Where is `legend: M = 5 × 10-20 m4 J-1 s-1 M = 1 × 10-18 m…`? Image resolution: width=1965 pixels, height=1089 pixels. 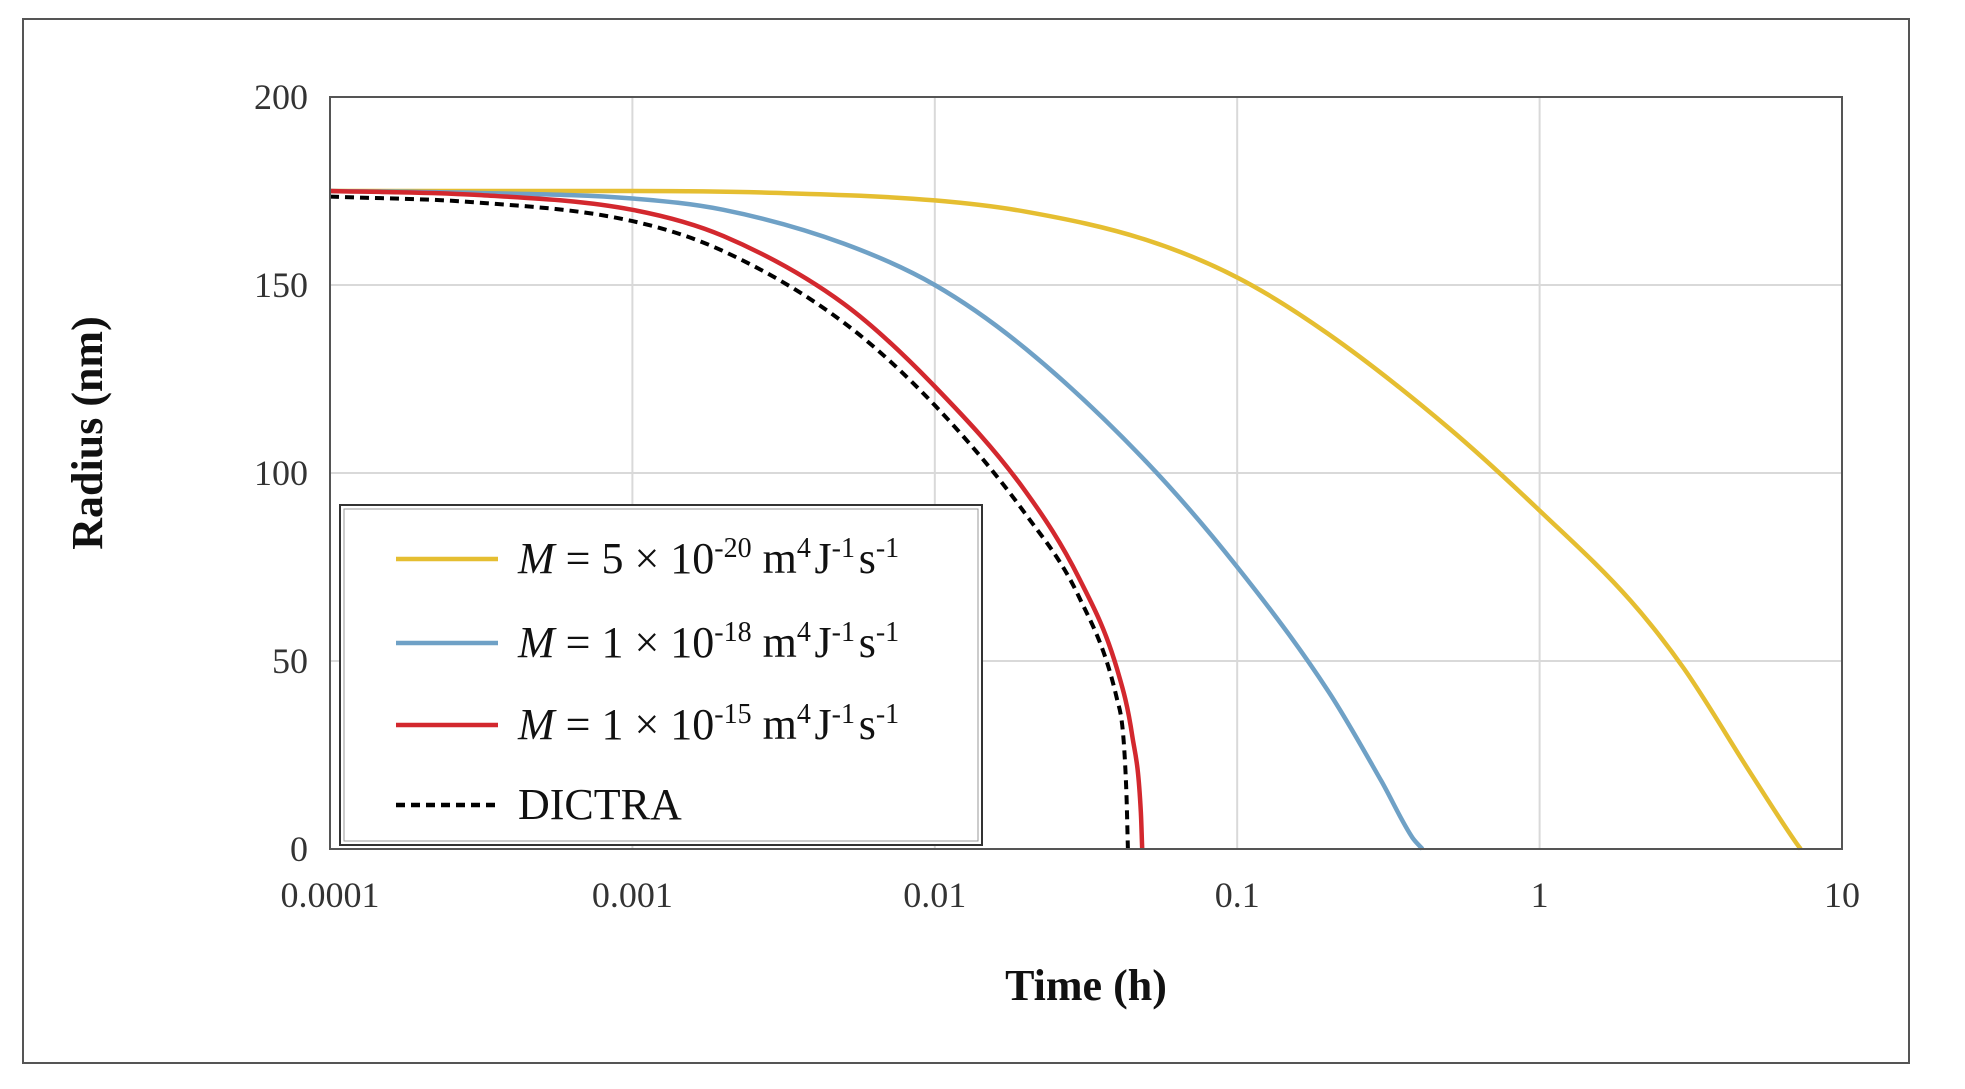
legend: M = 5 × 10-20 m4 J-1 s-1 M = 1 × 10-18 m… is located at coordinates (661, 675).